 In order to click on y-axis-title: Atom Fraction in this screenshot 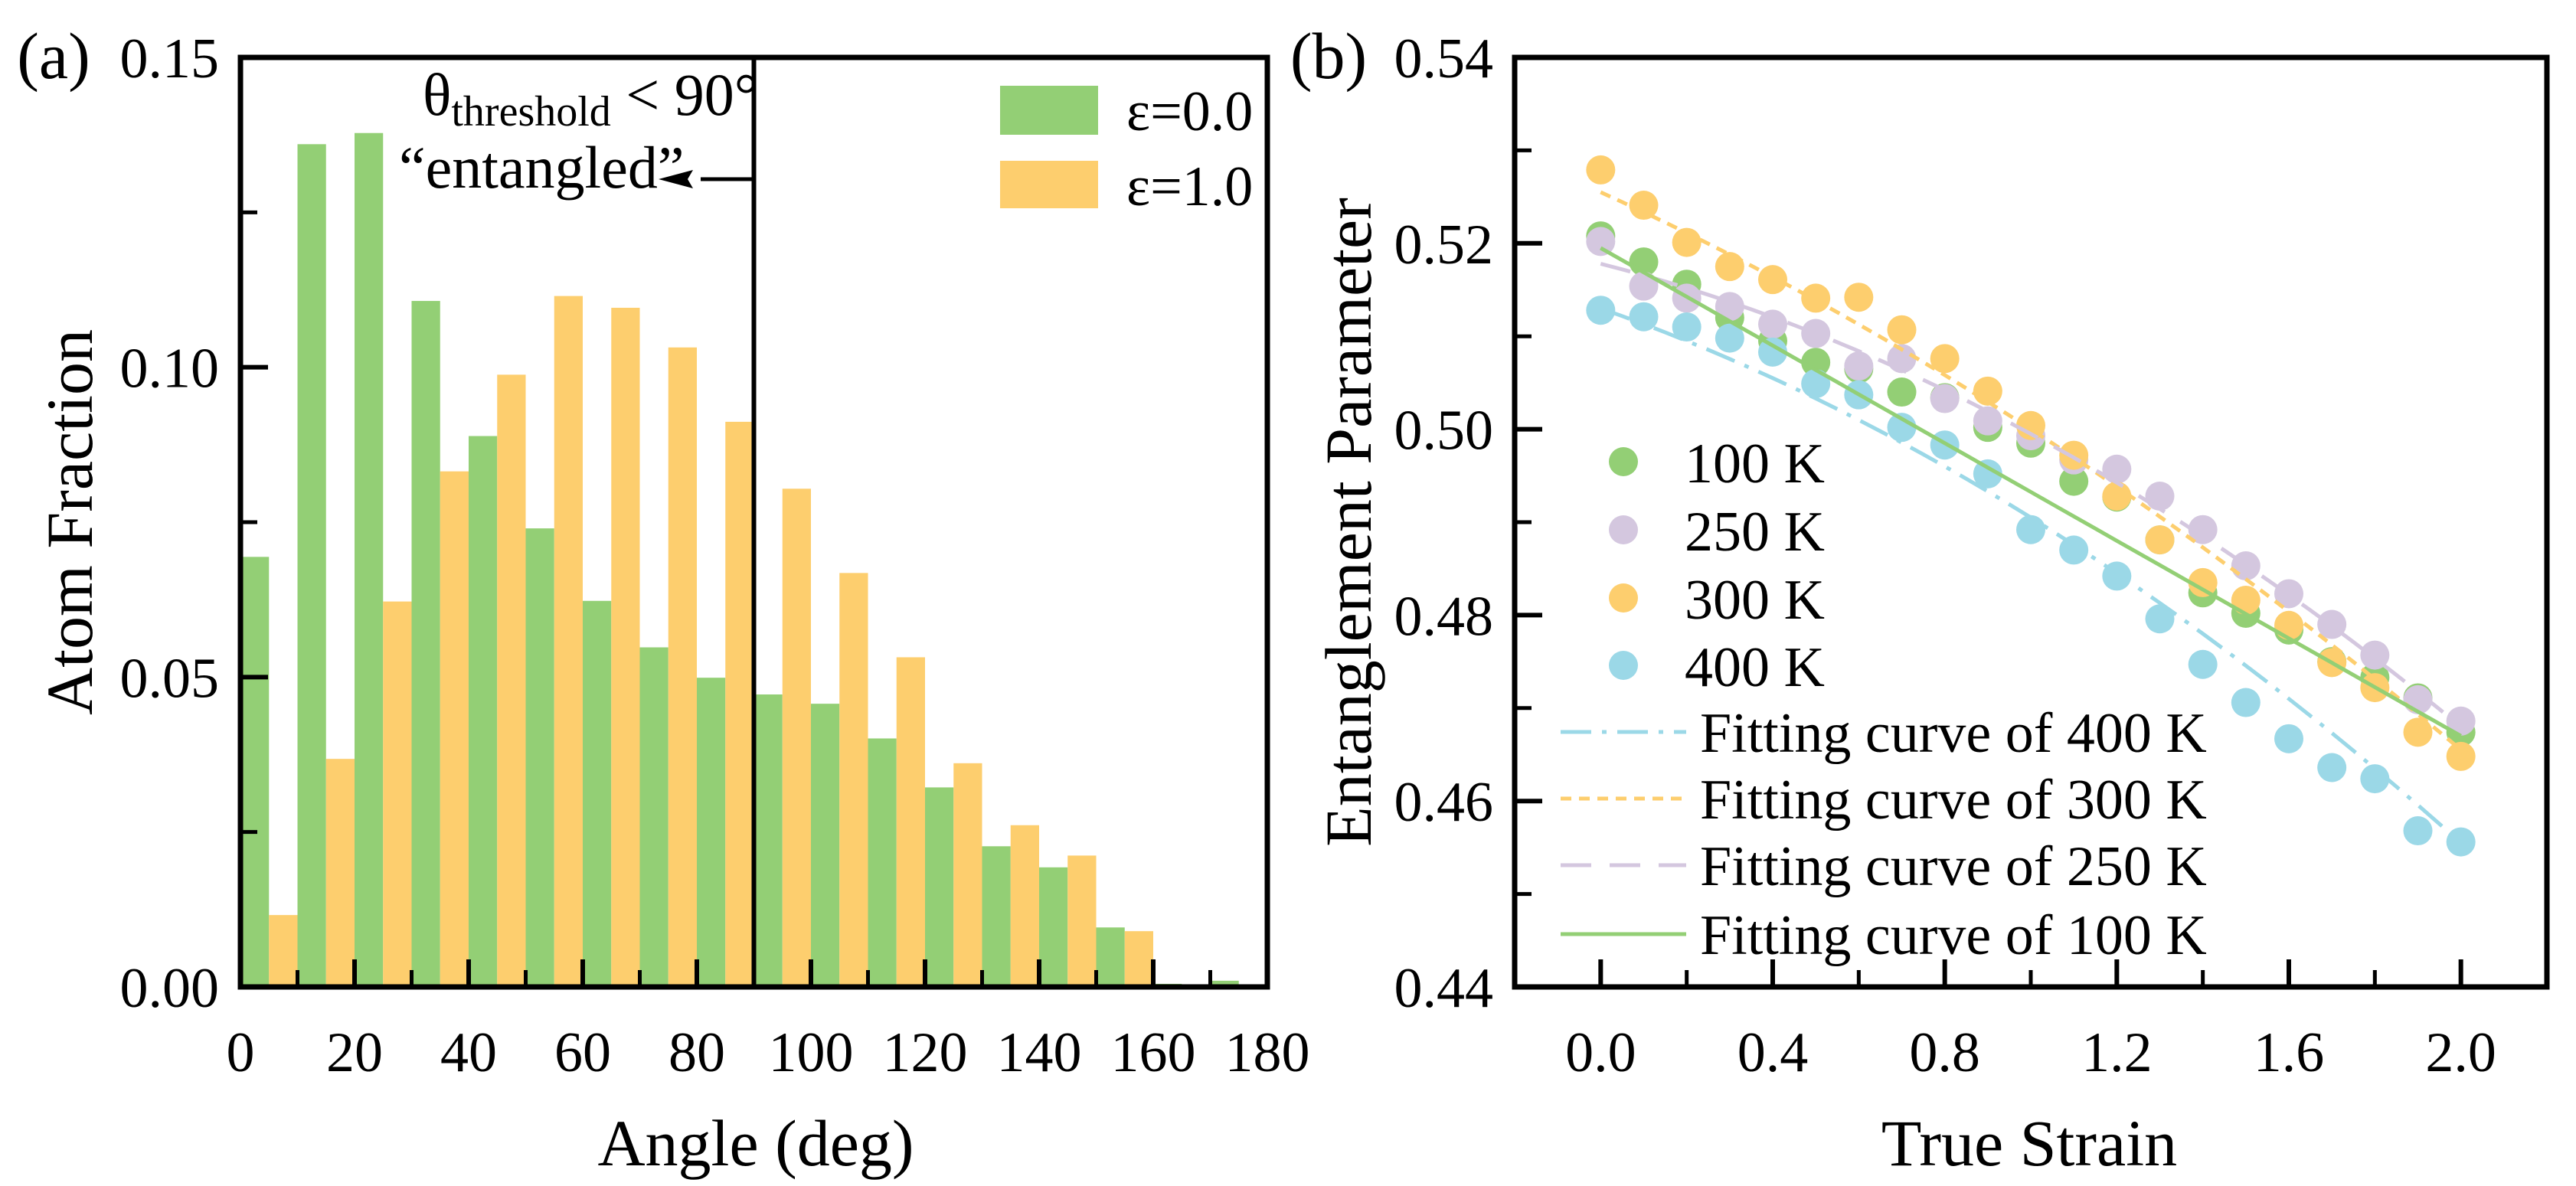, I will do `click(69, 522)`.